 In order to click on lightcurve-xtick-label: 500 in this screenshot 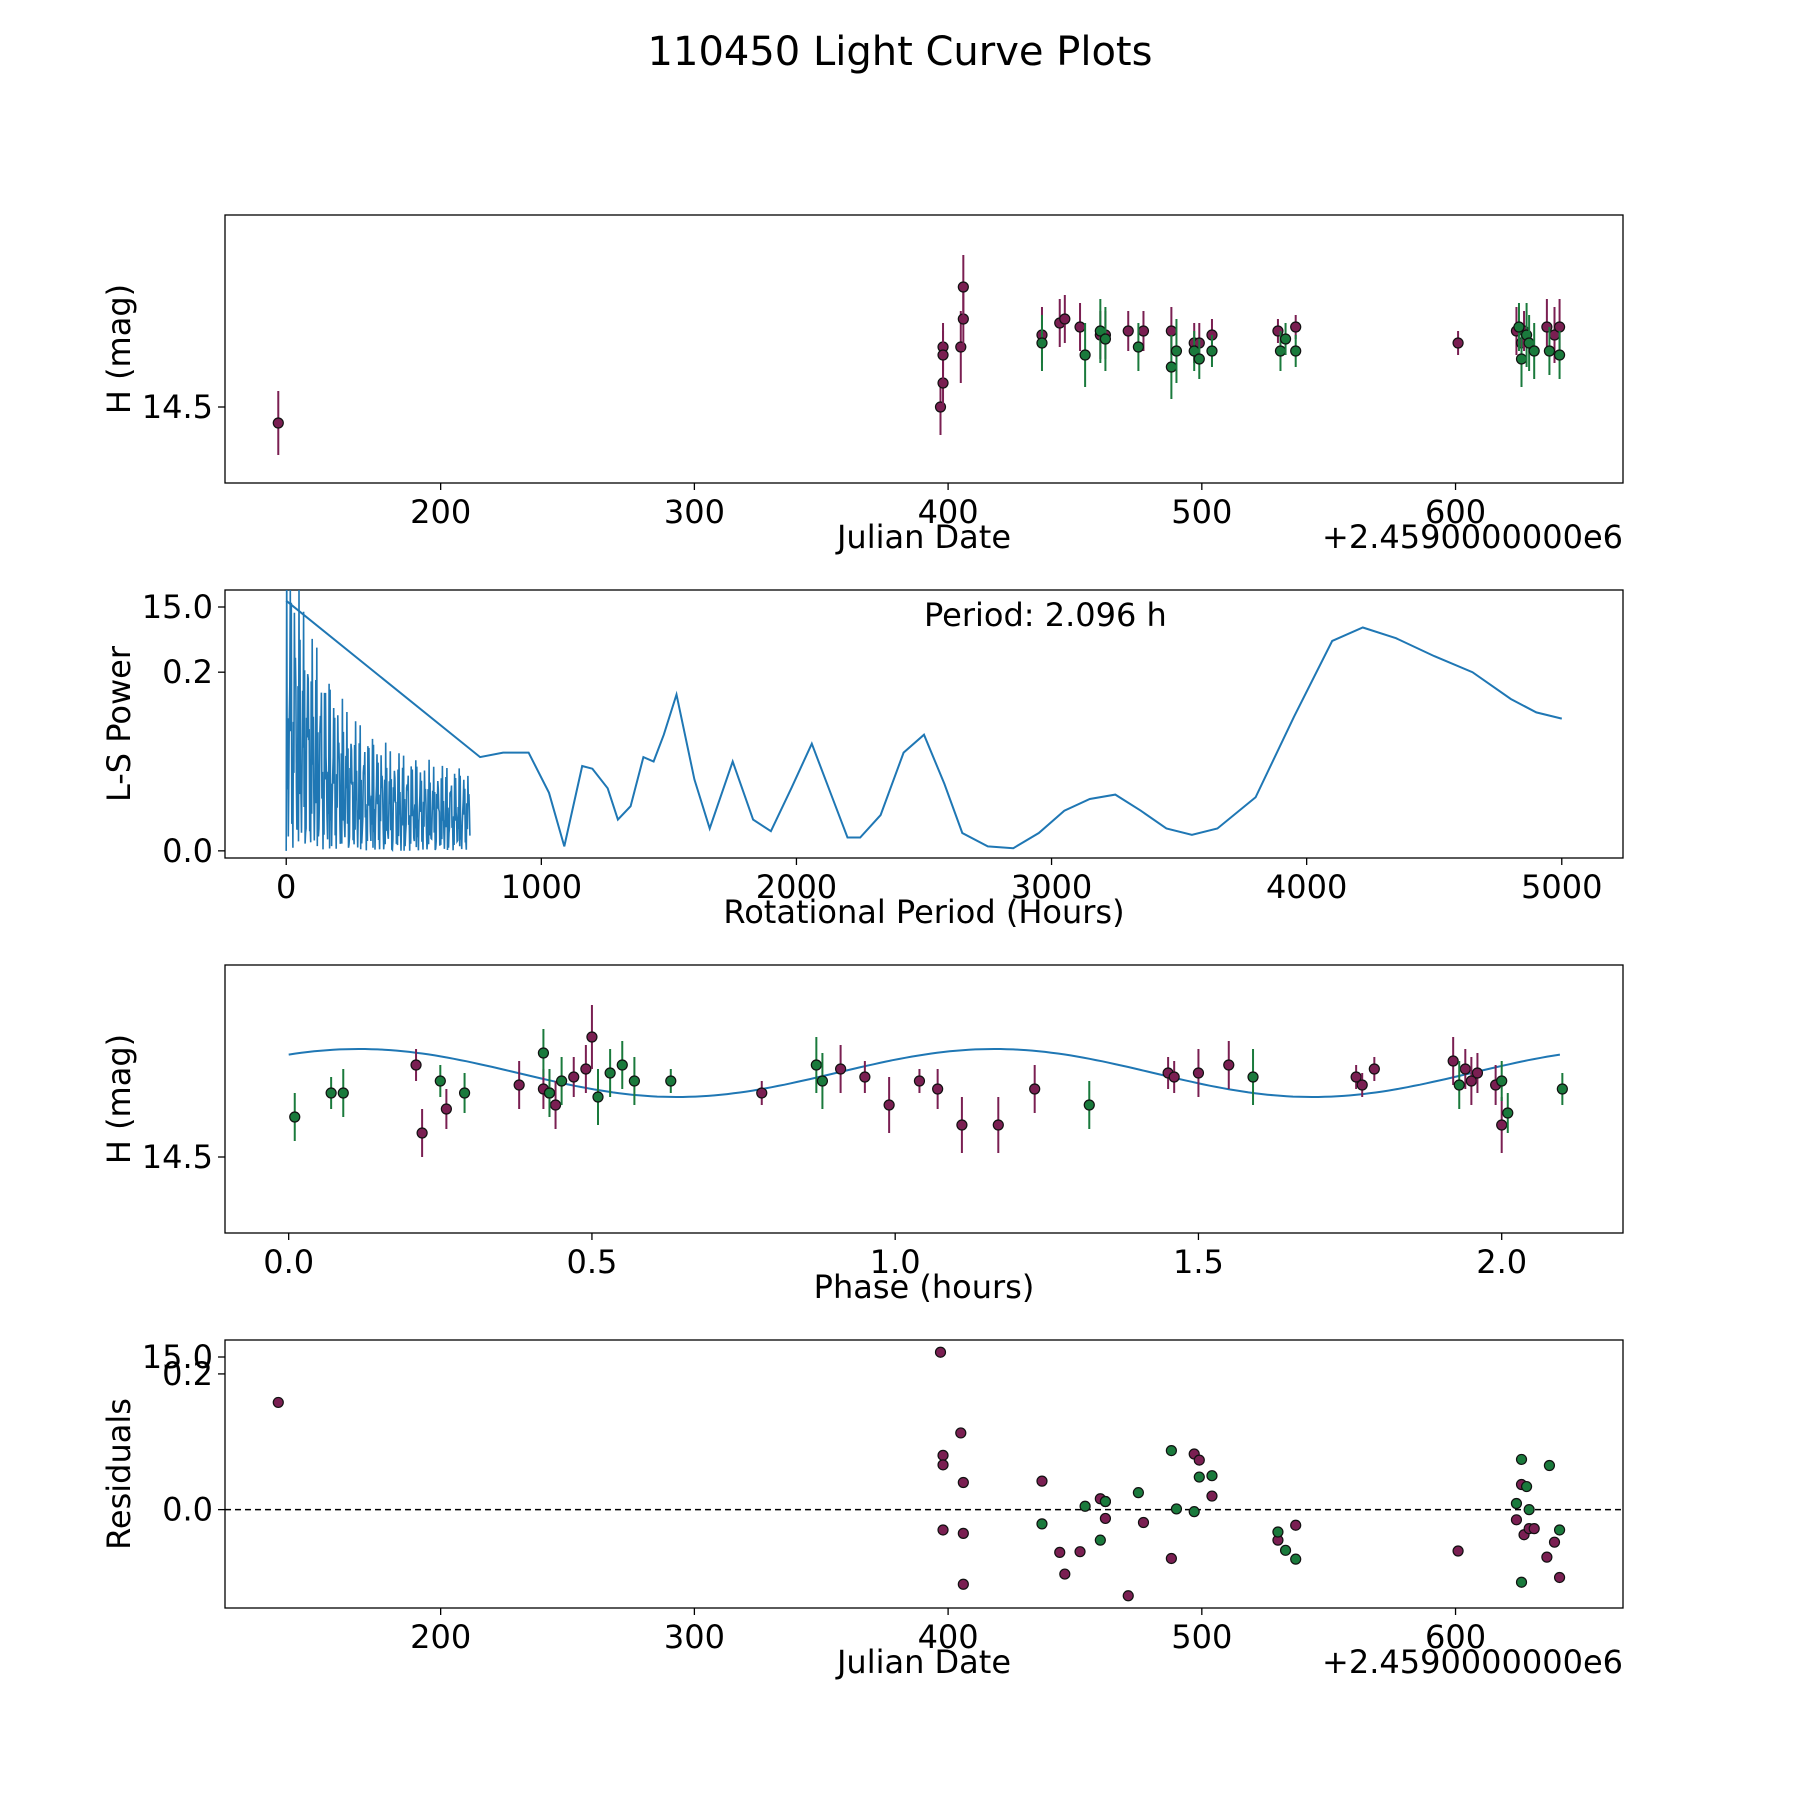, I will do `click(1201, 512)`.